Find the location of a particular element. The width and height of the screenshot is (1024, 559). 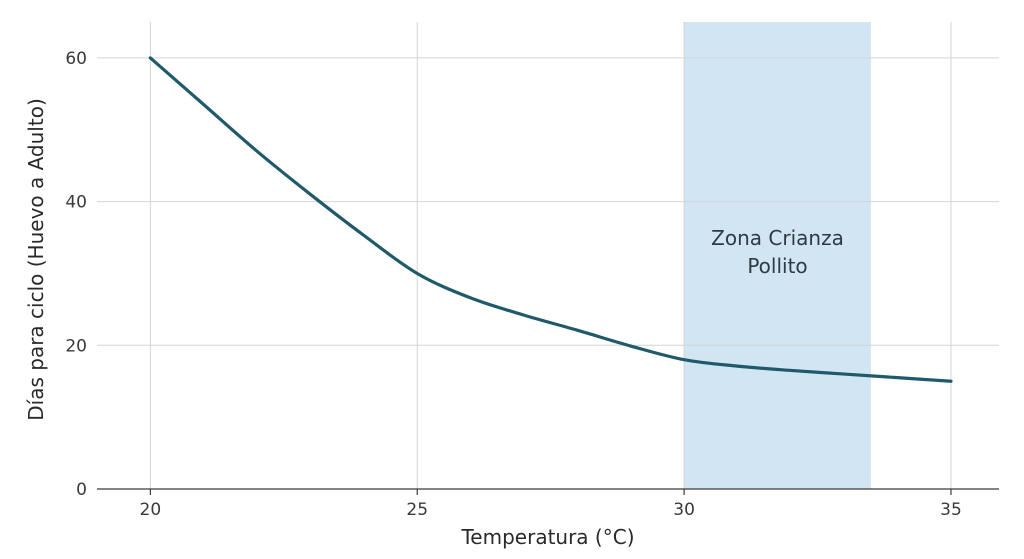

shaded-region-label-line2: Pollito is located at coordinates (777, 266).